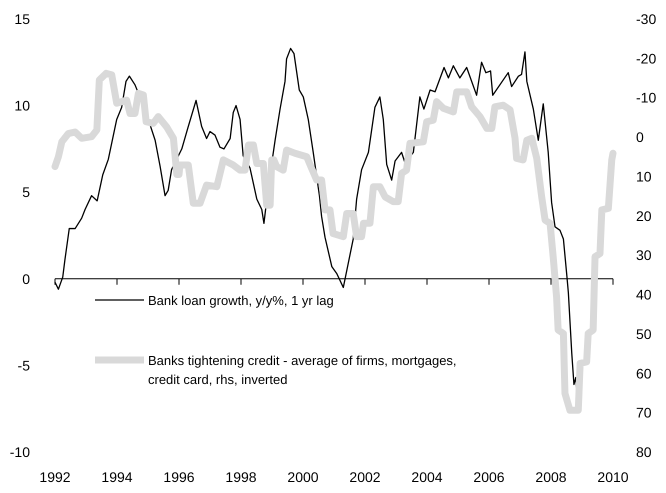 This screenshot has height=493, width=666. What do you see at coordinates (646, 19) in the screenshot?
I see `y2-tick-label: -30` at bounding box center [646, 19].